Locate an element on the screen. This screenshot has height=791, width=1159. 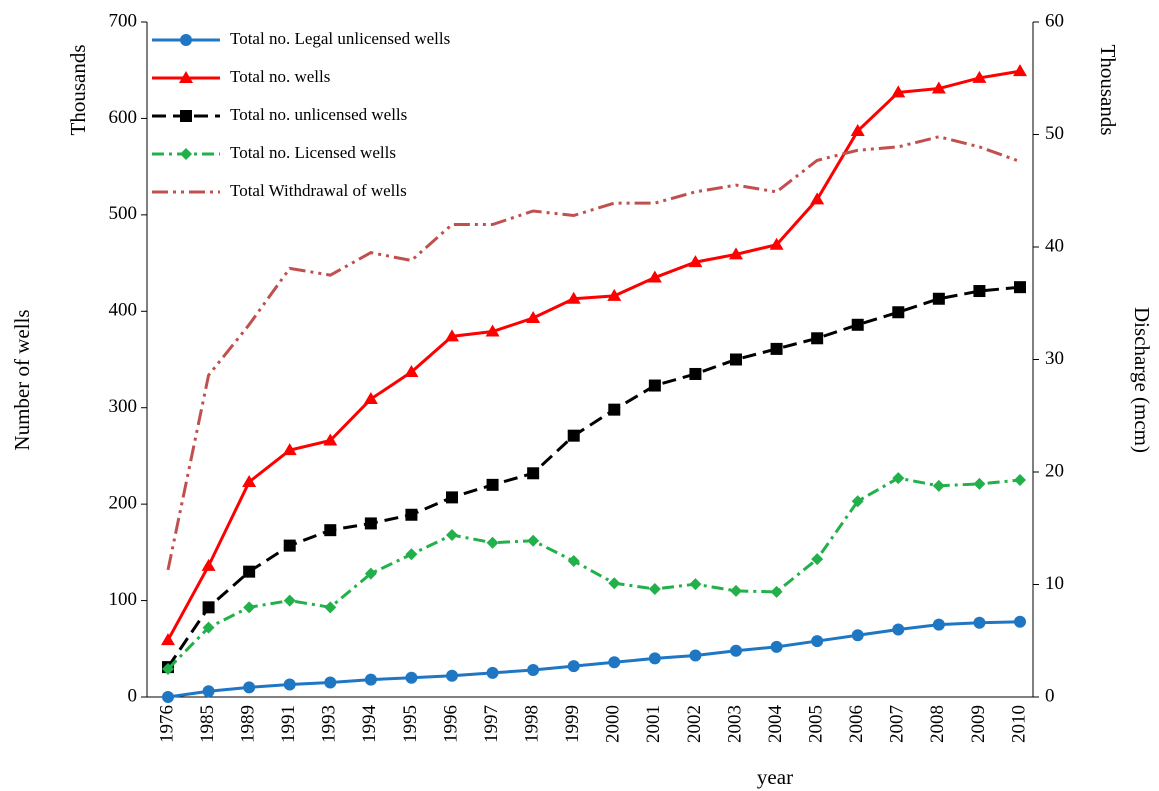
y2-axis-unit: Thousands is located at coordinates (1108, 90).